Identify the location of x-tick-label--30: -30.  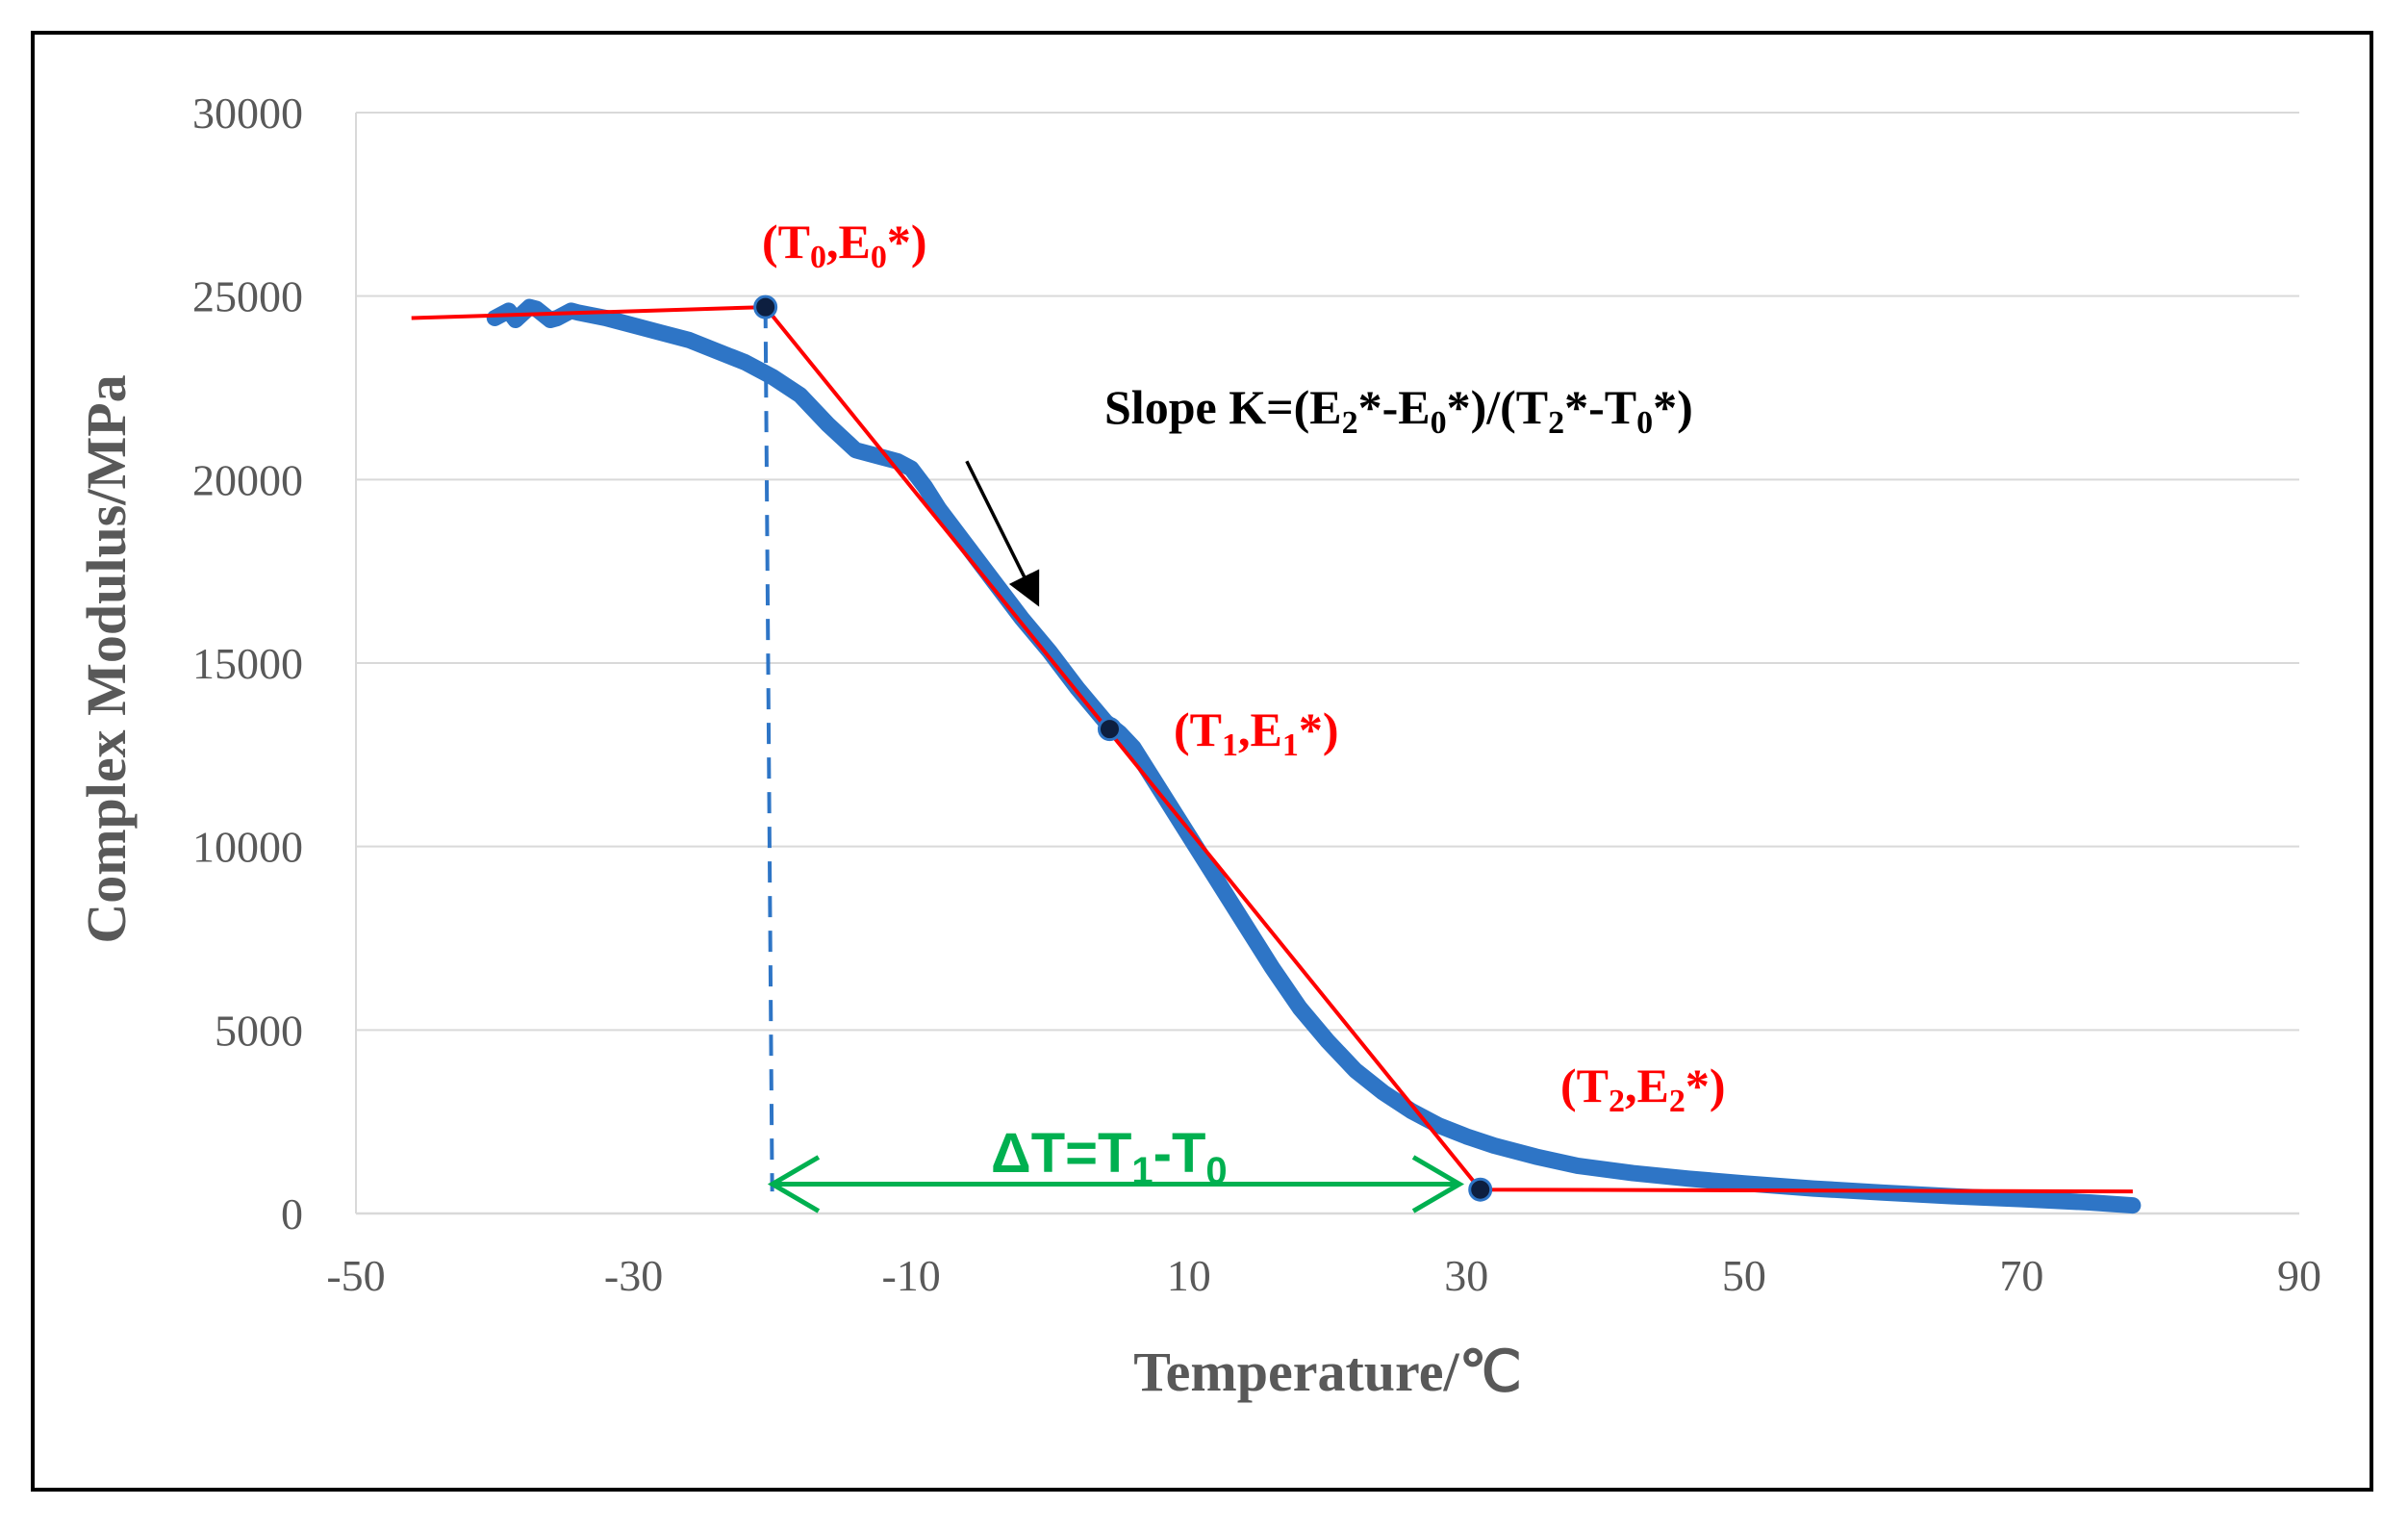
(633, 1276).